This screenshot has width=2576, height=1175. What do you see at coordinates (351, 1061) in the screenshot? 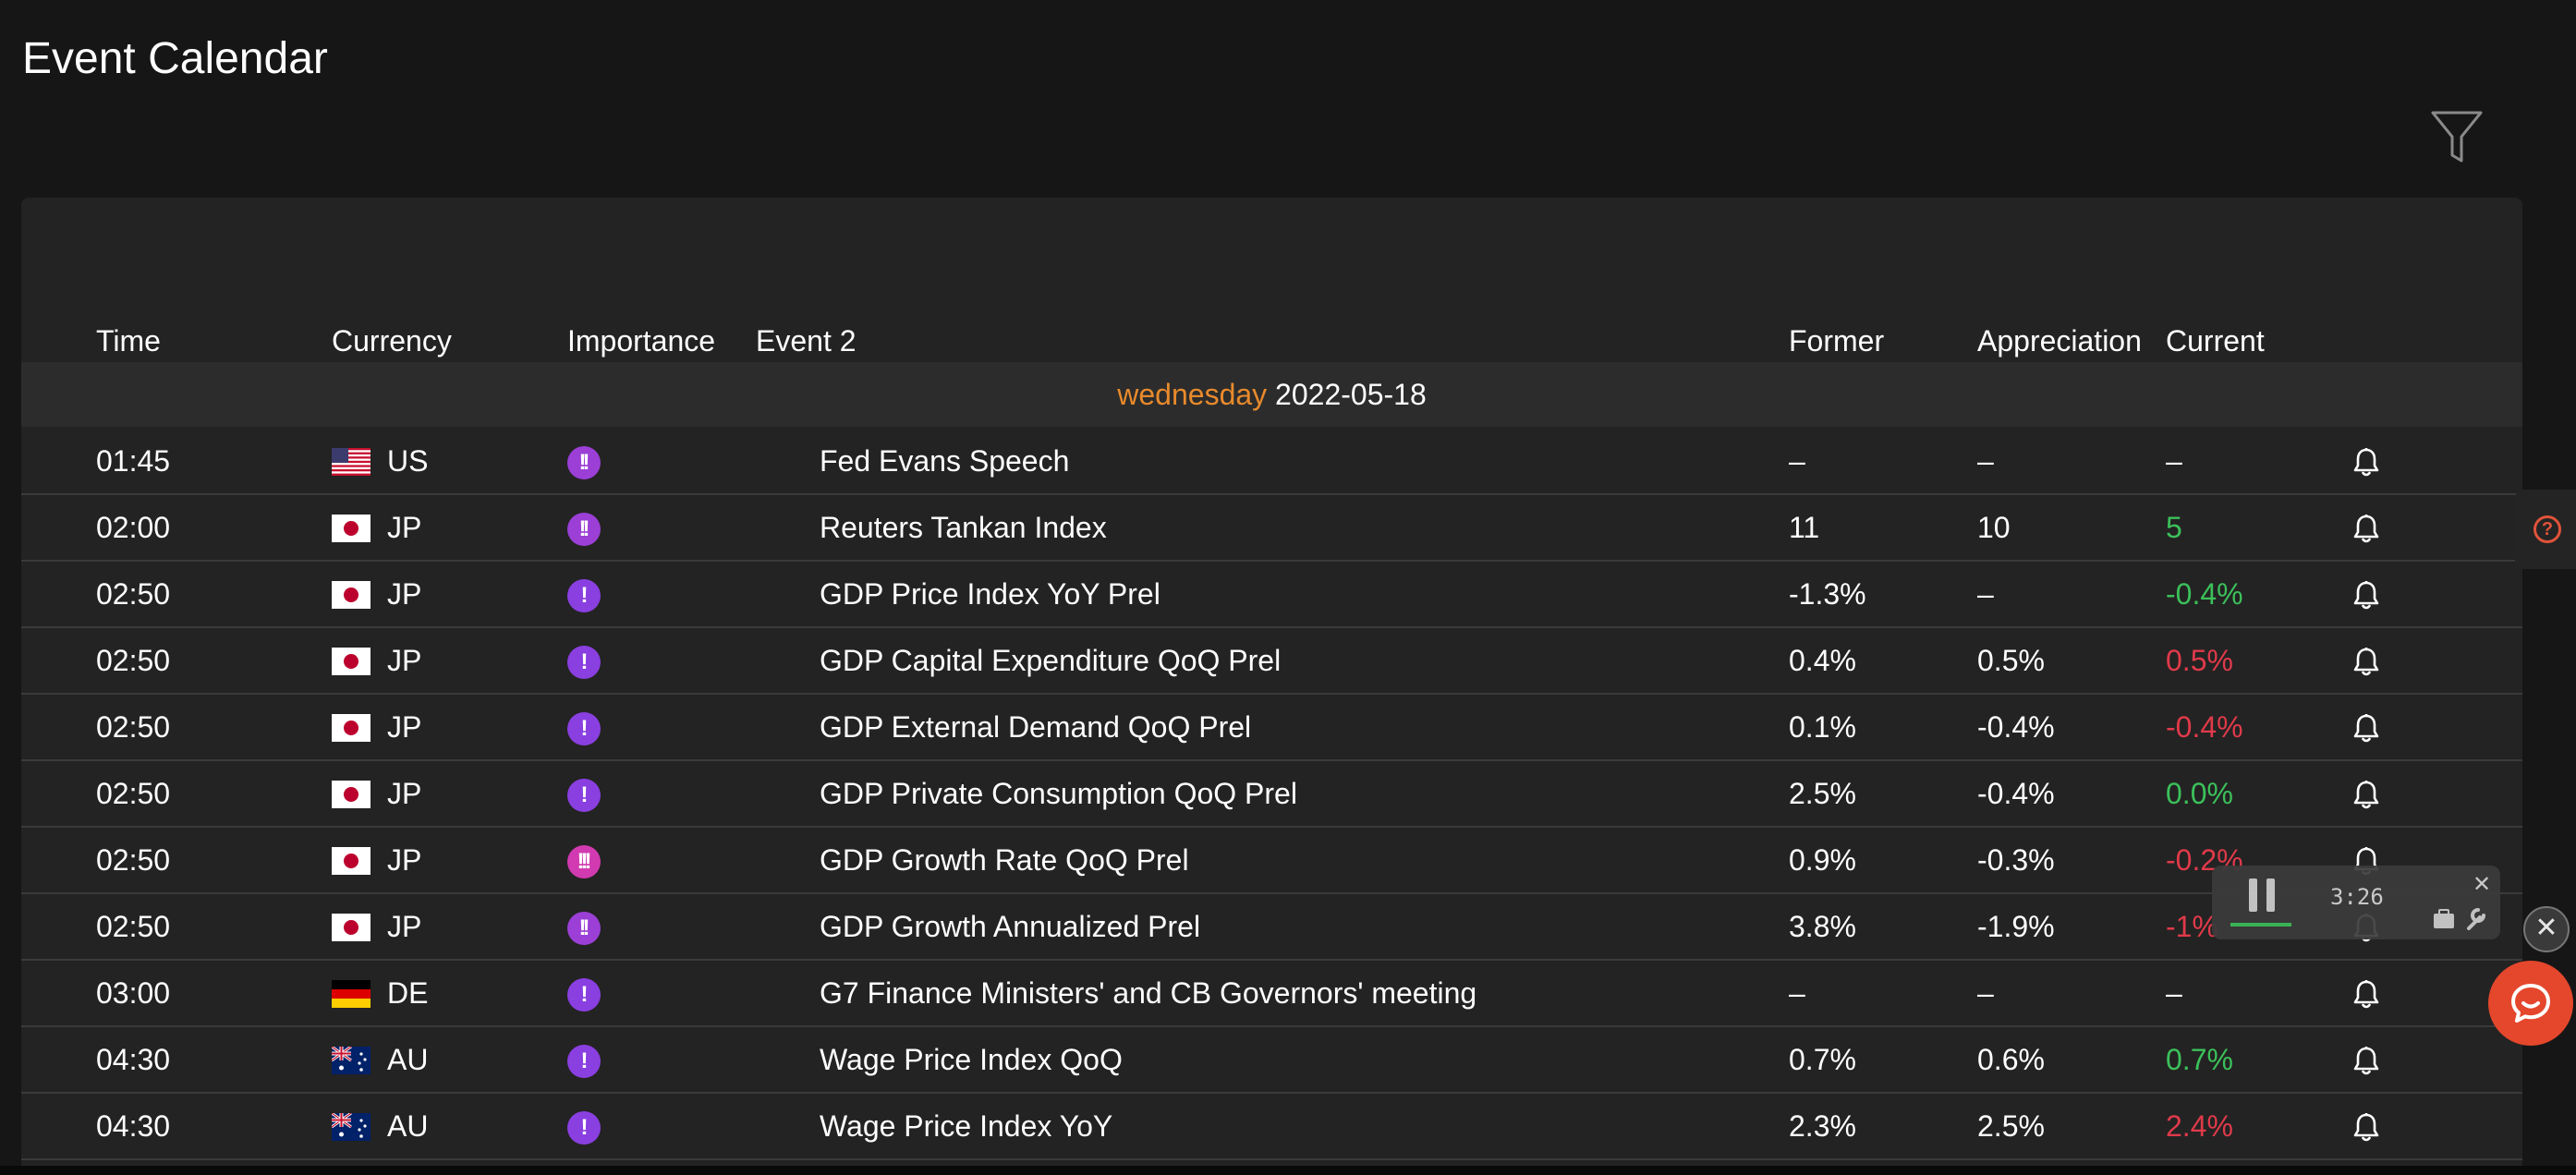
I see `au-flag-icon` at bounding box center [351, 1061].